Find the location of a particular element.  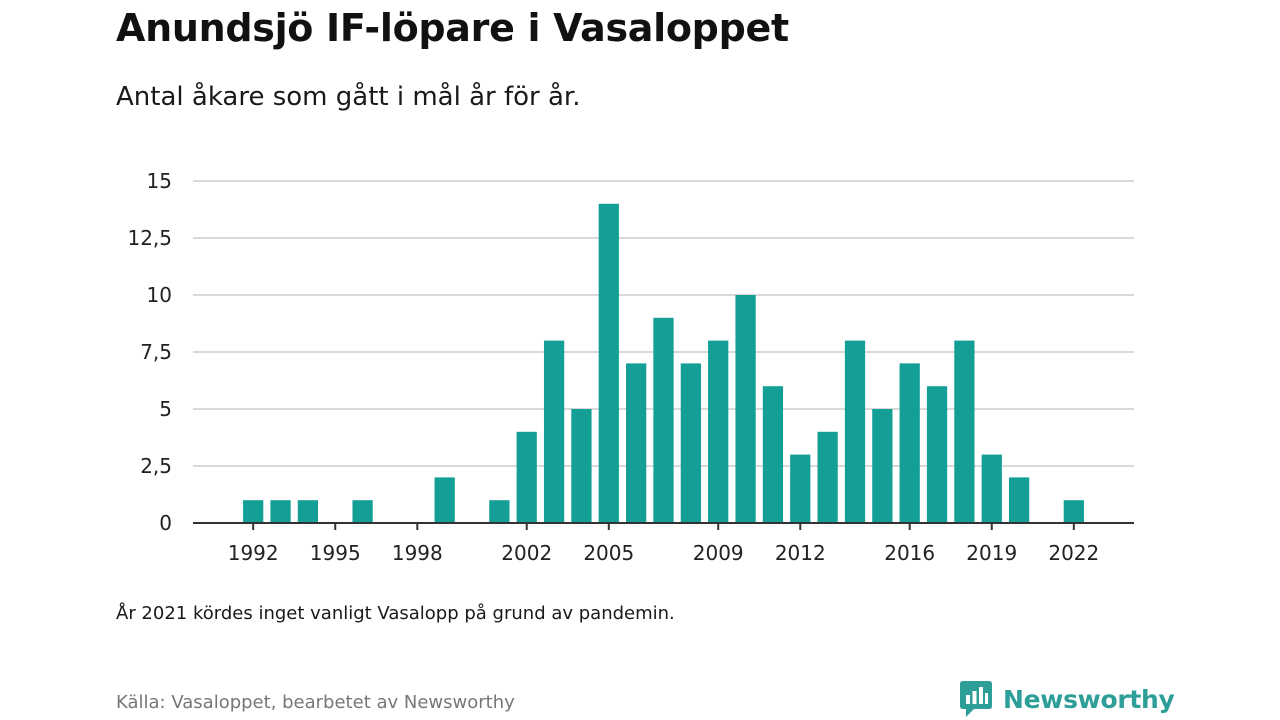

y-tick-label: 2,5 is located at coordinates (156, 466).